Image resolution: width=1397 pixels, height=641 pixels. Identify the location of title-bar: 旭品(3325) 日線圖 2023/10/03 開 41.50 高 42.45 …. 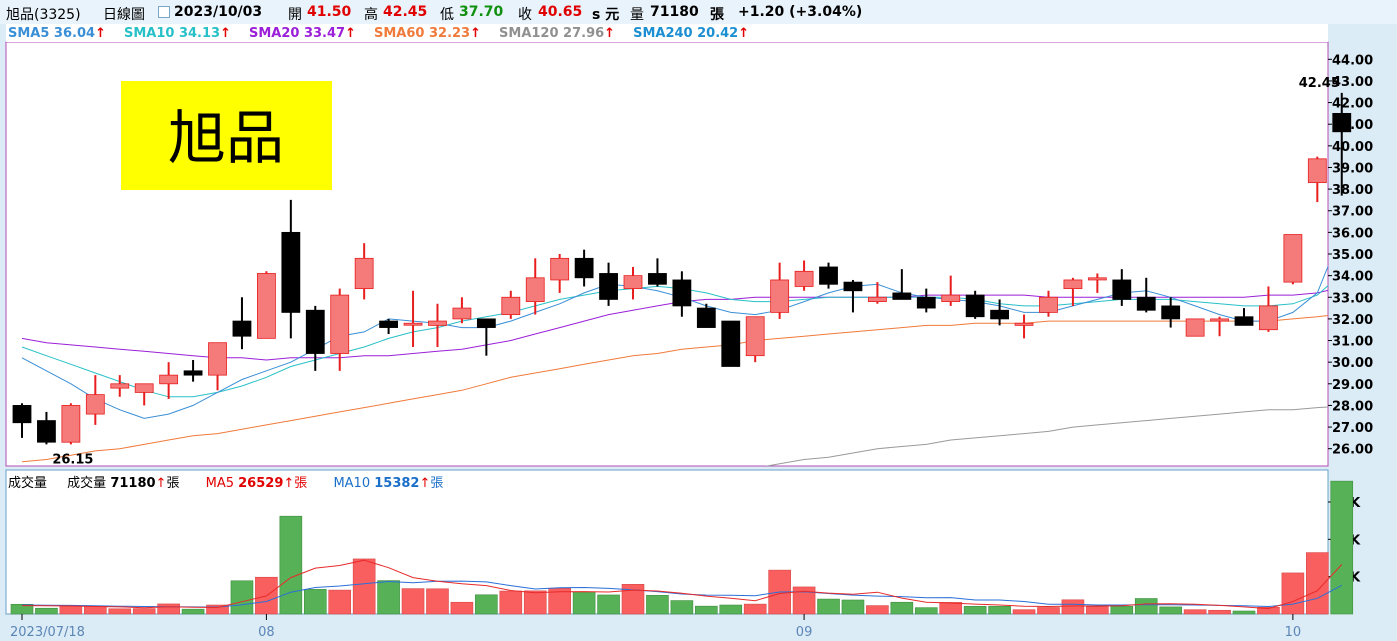
(698, 12).